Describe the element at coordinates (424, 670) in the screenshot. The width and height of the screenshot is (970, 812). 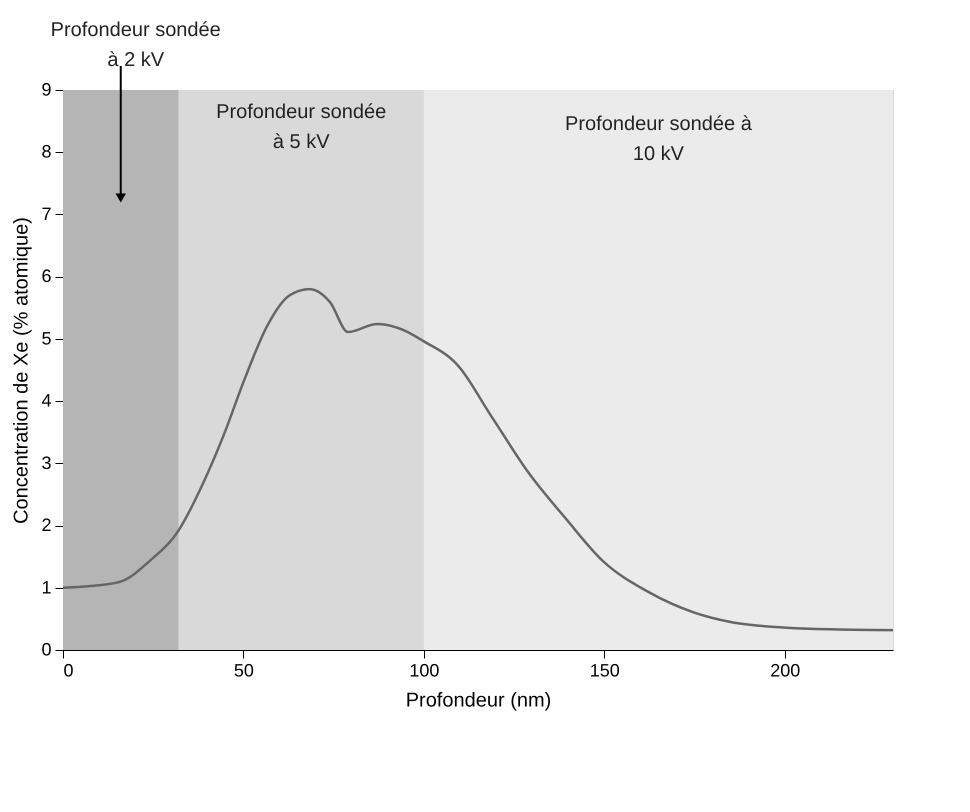
I see `x-tick-label: 100` at that location.